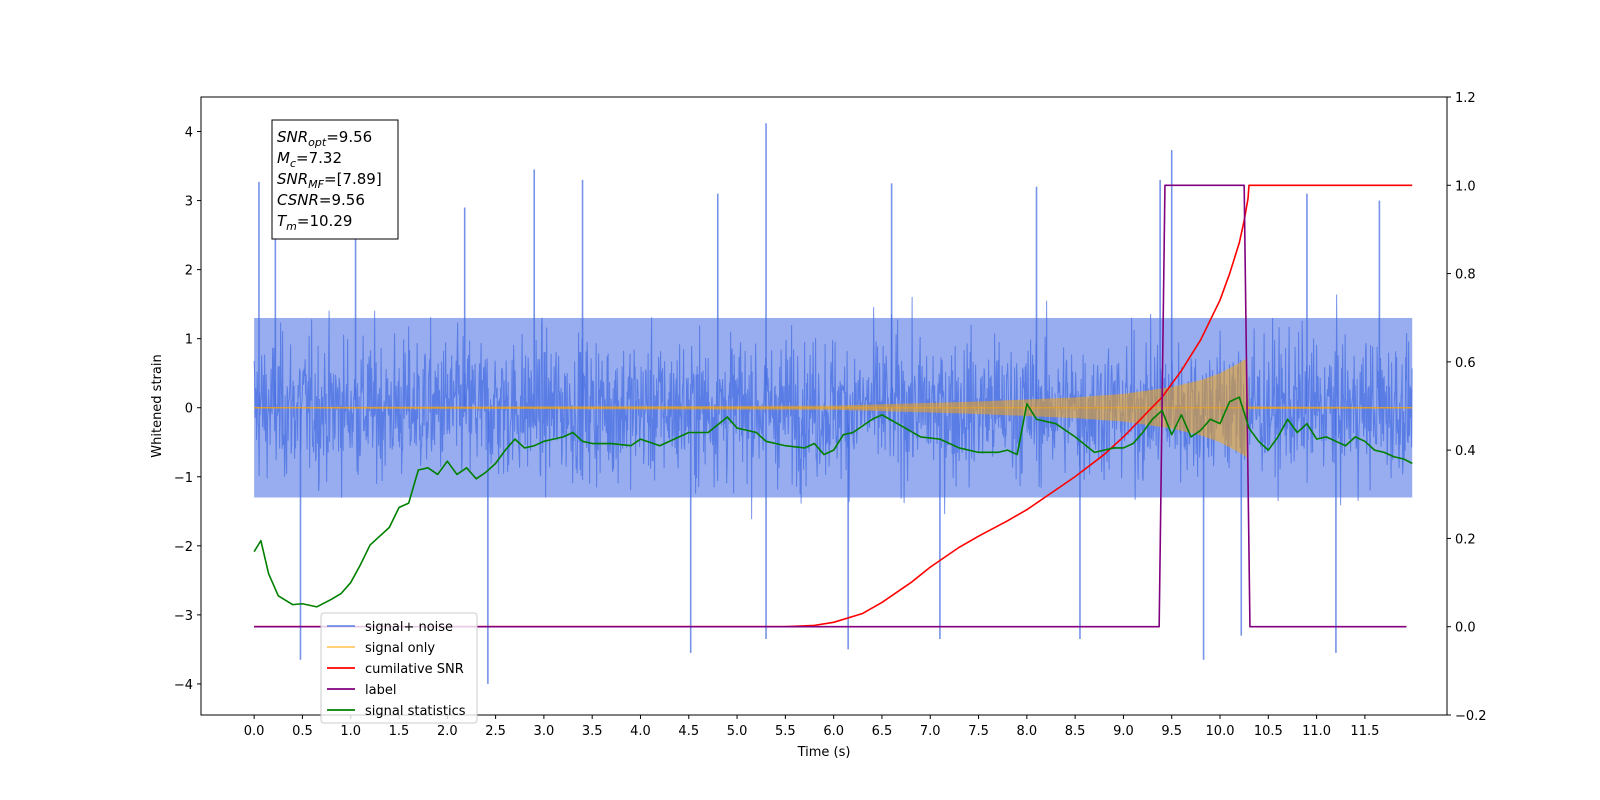 The image size is (1600, 800). What do you see at coordinates (415, 711) in the screenshot?
I see `legend-label: signal statistics` at bounding box center [415, 711].